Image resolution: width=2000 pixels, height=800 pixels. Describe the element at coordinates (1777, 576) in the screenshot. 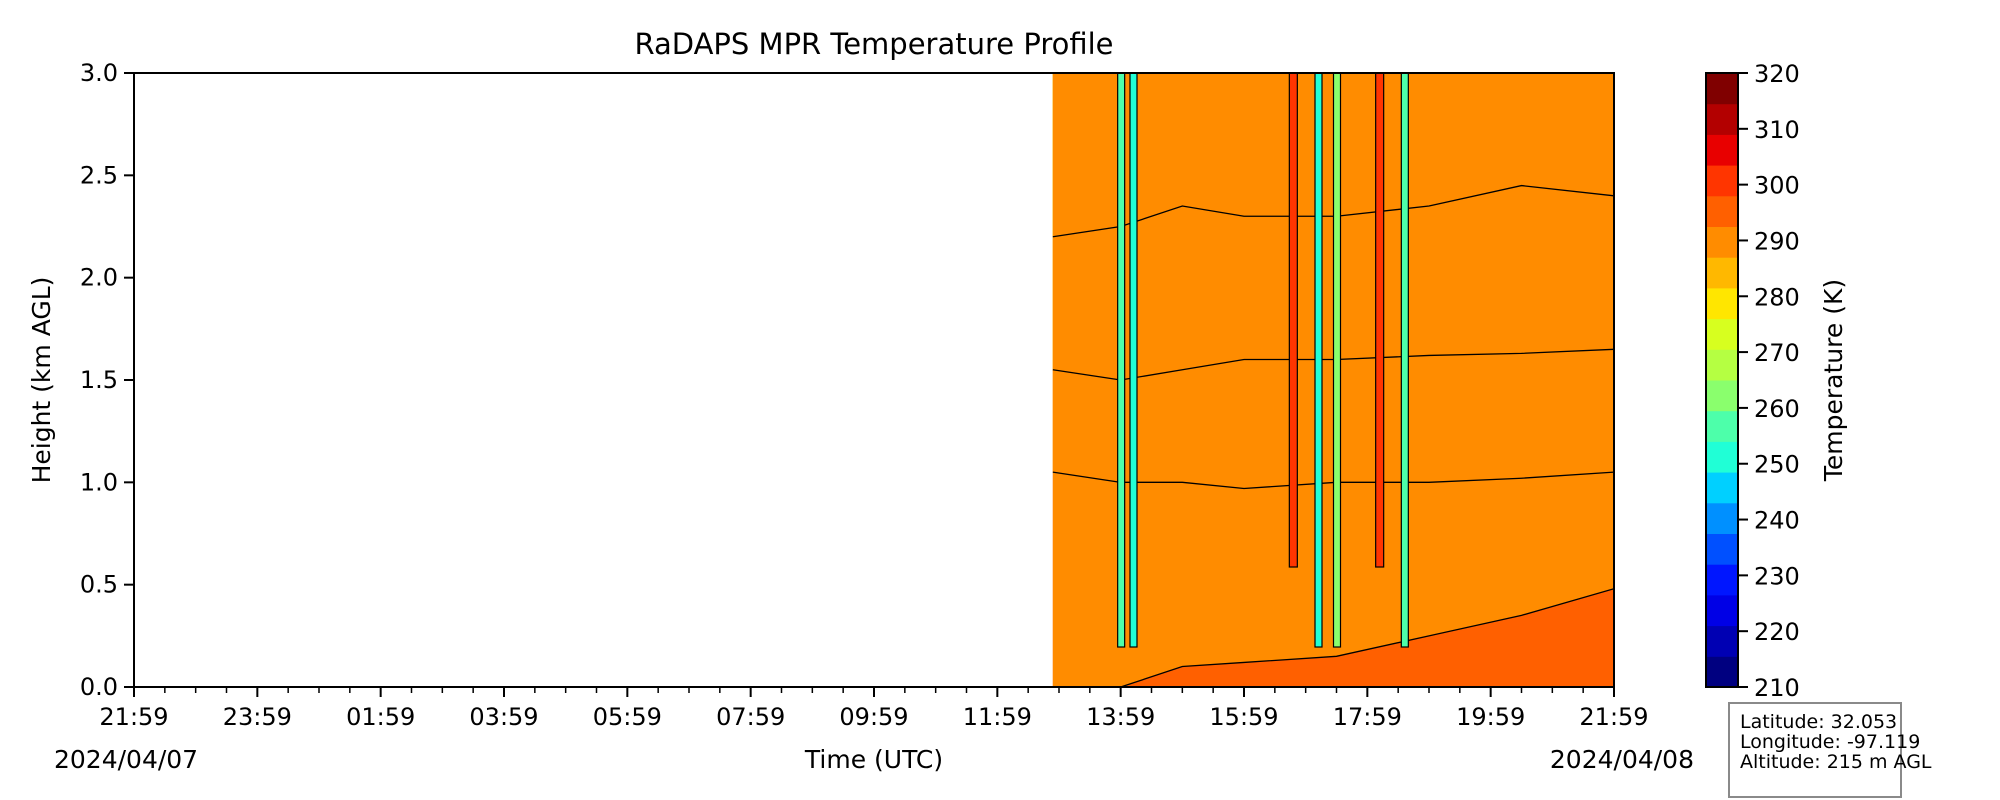

I see `colorbar-tick-label: 230` at that location.